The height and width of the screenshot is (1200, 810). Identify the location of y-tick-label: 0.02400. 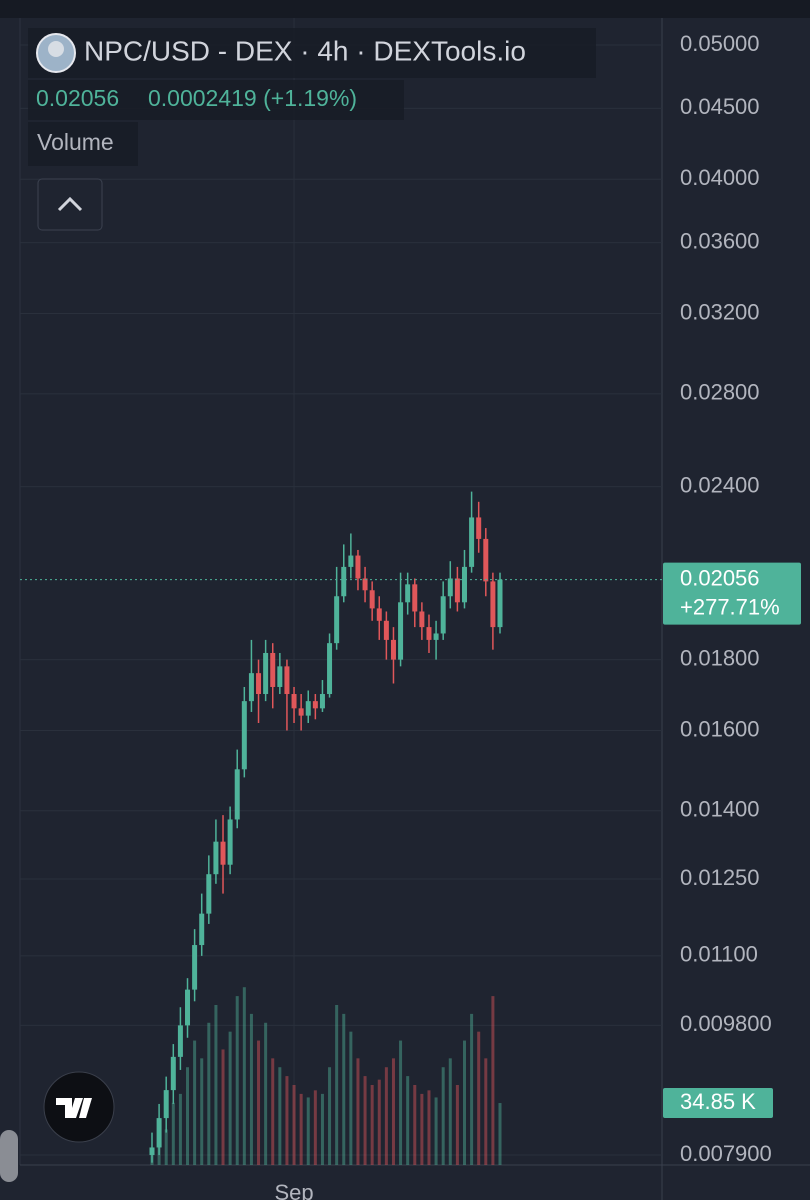
(720, 484).